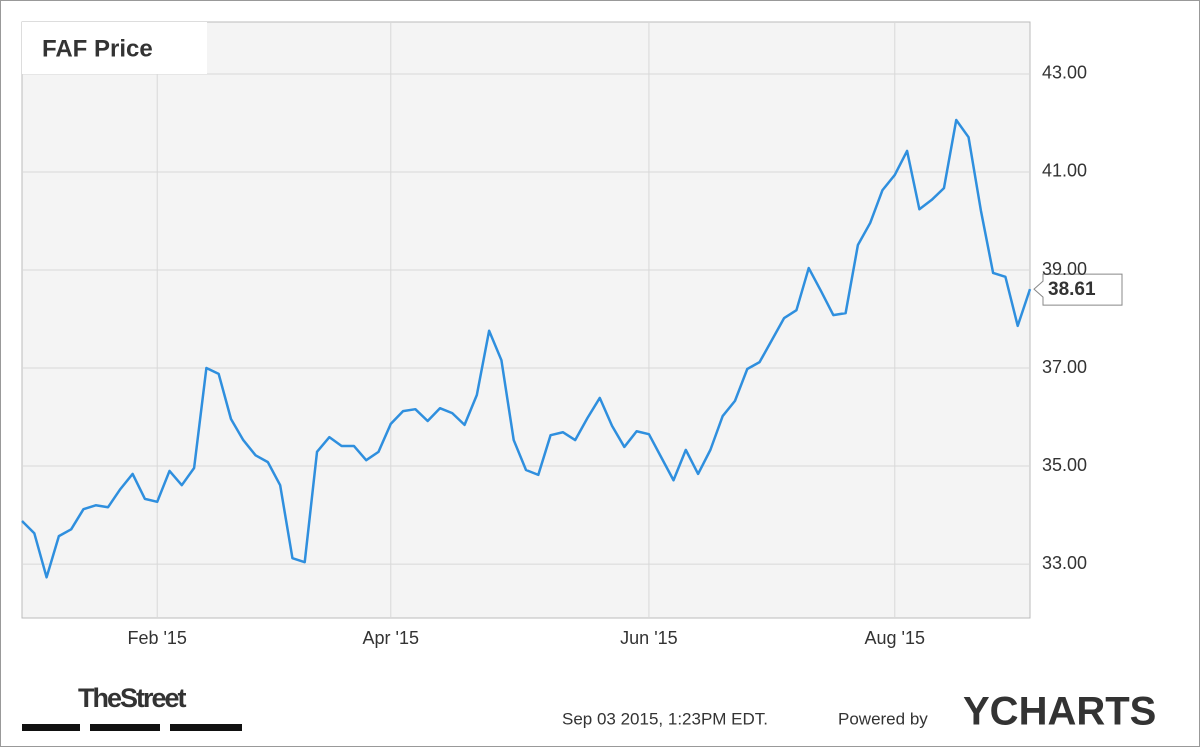 This screenshot has width=1200, height=747. I want to click on timestamp: Sep 03 2015, 1:23PM EDT., so click(665, 718).